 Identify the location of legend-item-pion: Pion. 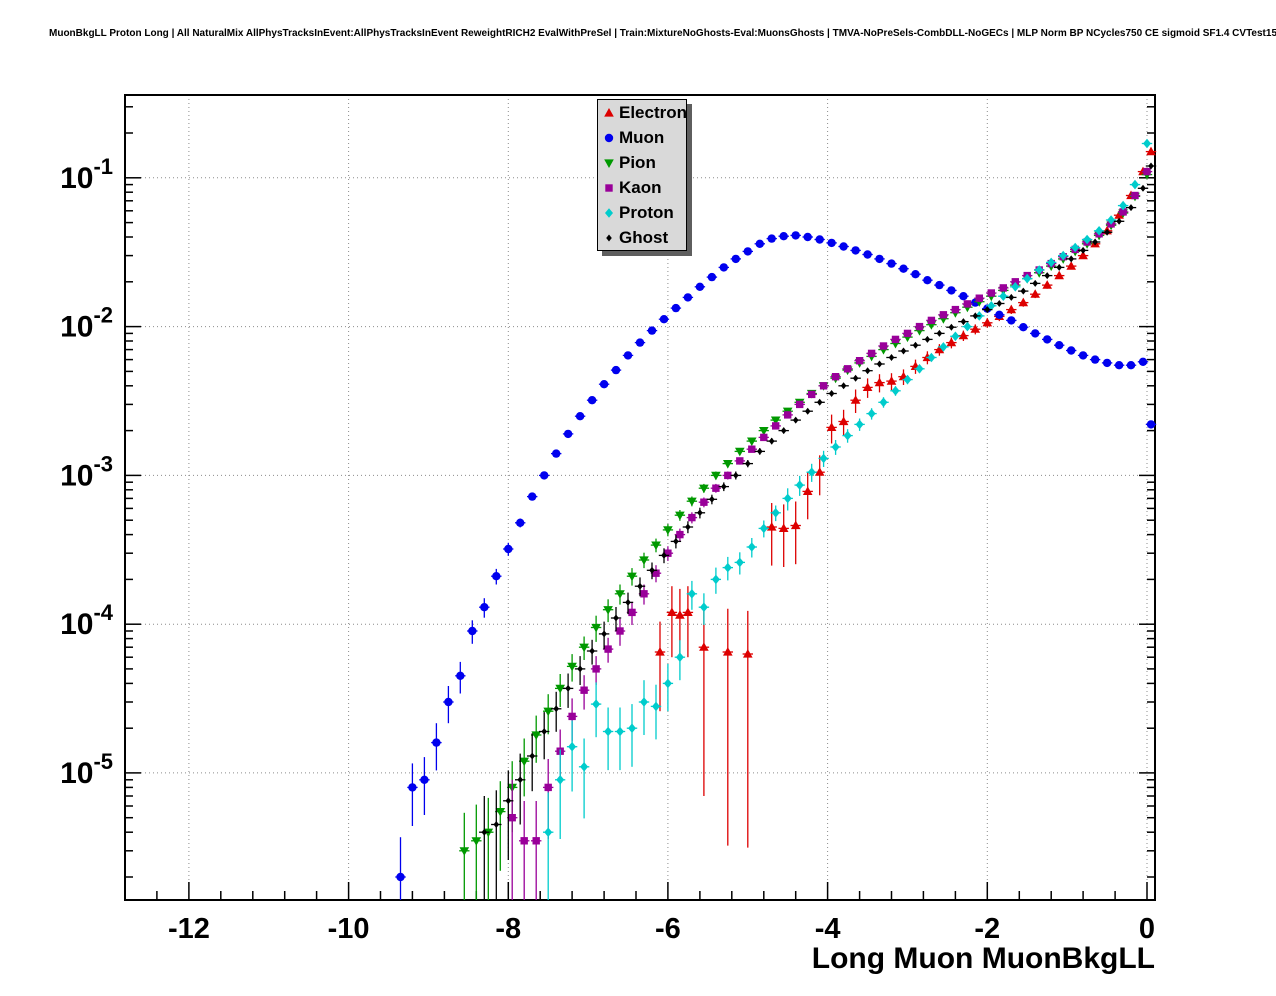
(642, 162).